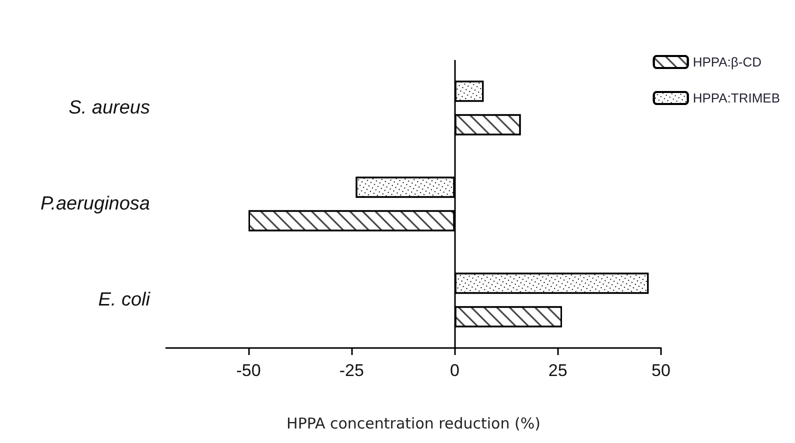 This screenshot has width=795, height=443. Describe the element at coordinates (727, 62) in the screenshot. I see `legend-label: HPPA:β-CD` at that location.